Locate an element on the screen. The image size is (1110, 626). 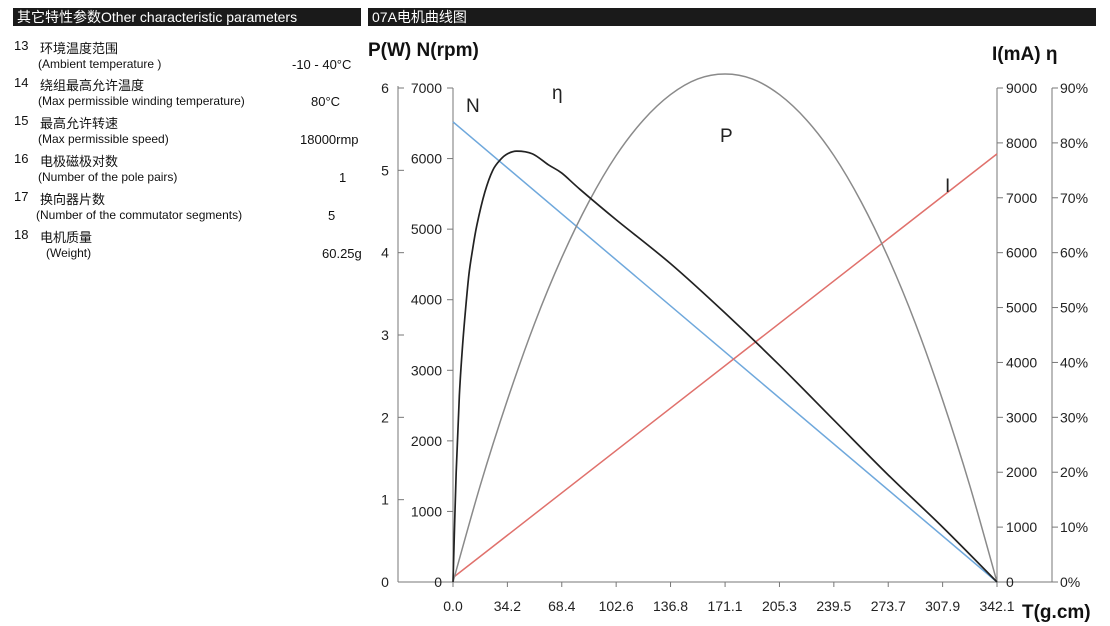
x-axis-tick-label: 273.7 is located at coordinates (888, 606).